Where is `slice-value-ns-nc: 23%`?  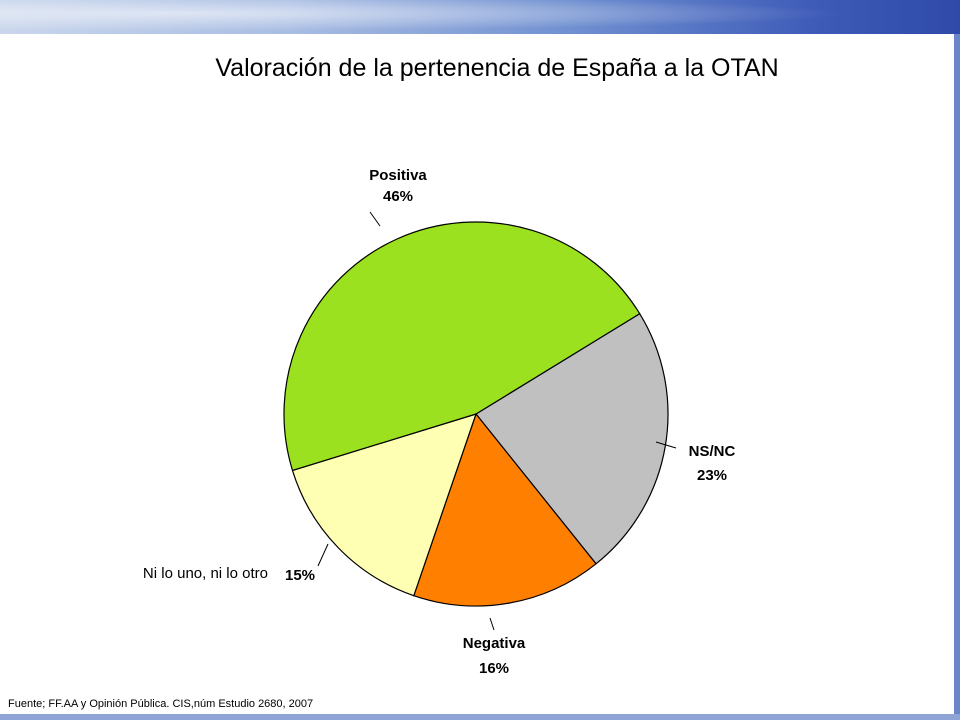 slice-value-ns-nc: 23% is located at coordinates (712, 475).